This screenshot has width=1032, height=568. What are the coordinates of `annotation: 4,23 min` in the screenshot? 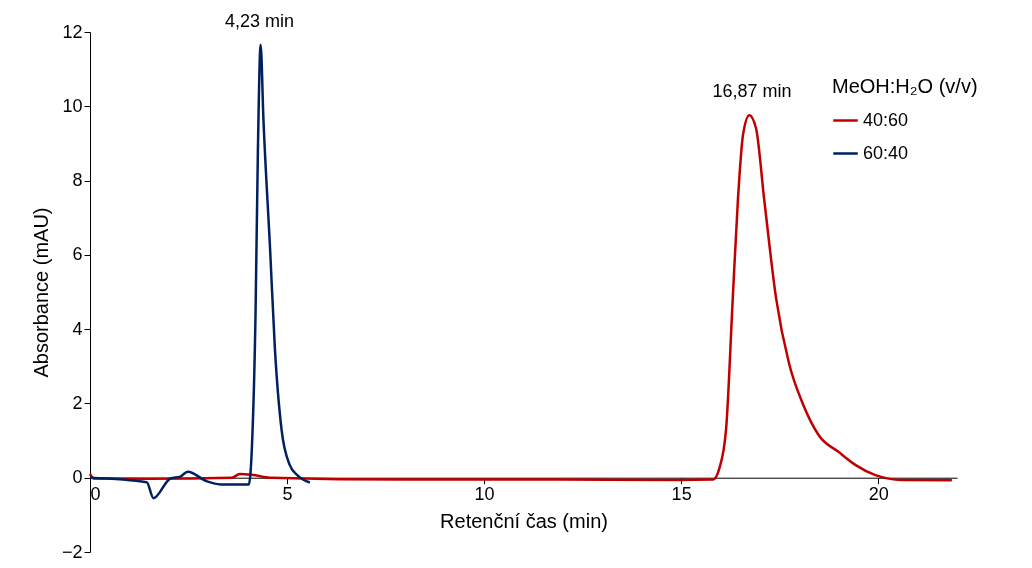 It's located at (259, 20).